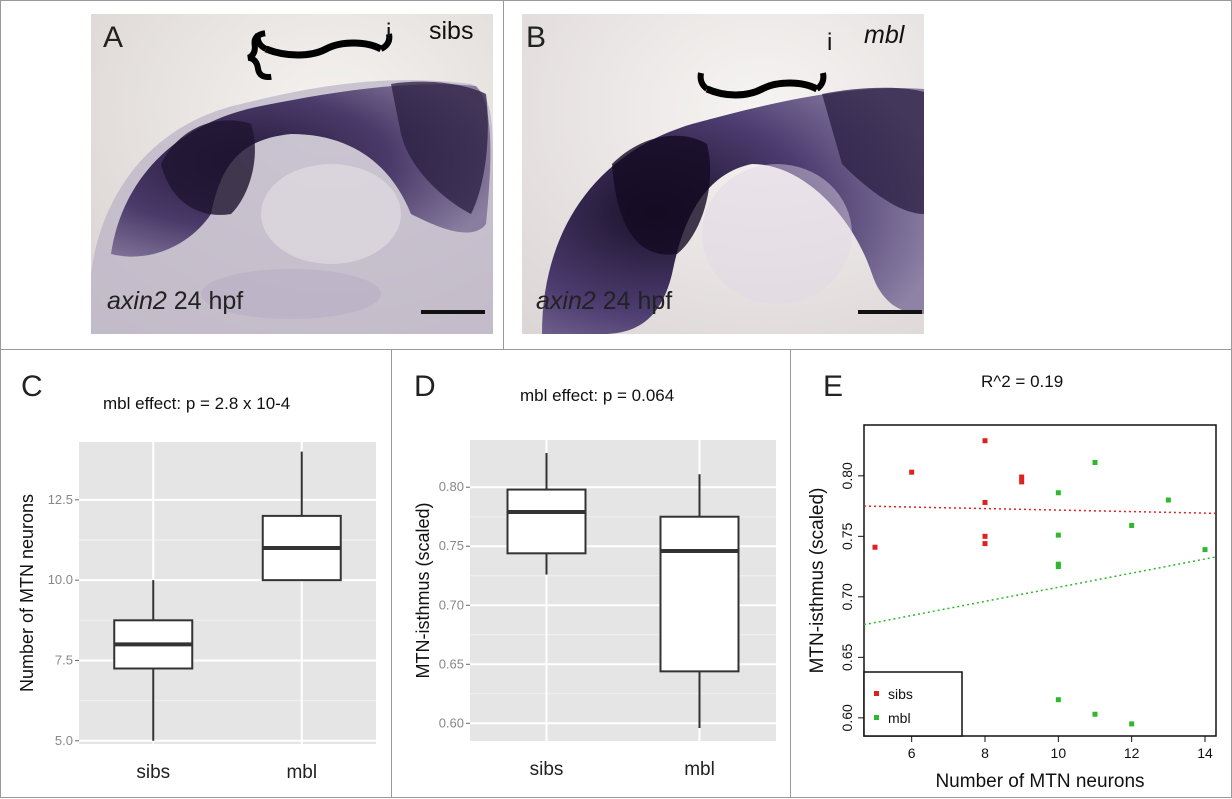 This screenshot has width=1232, height=799. What do you see at coordinates (113, 37) in the screenshot?
I see `panel-label-a: A` at bounding box center [113, 37].